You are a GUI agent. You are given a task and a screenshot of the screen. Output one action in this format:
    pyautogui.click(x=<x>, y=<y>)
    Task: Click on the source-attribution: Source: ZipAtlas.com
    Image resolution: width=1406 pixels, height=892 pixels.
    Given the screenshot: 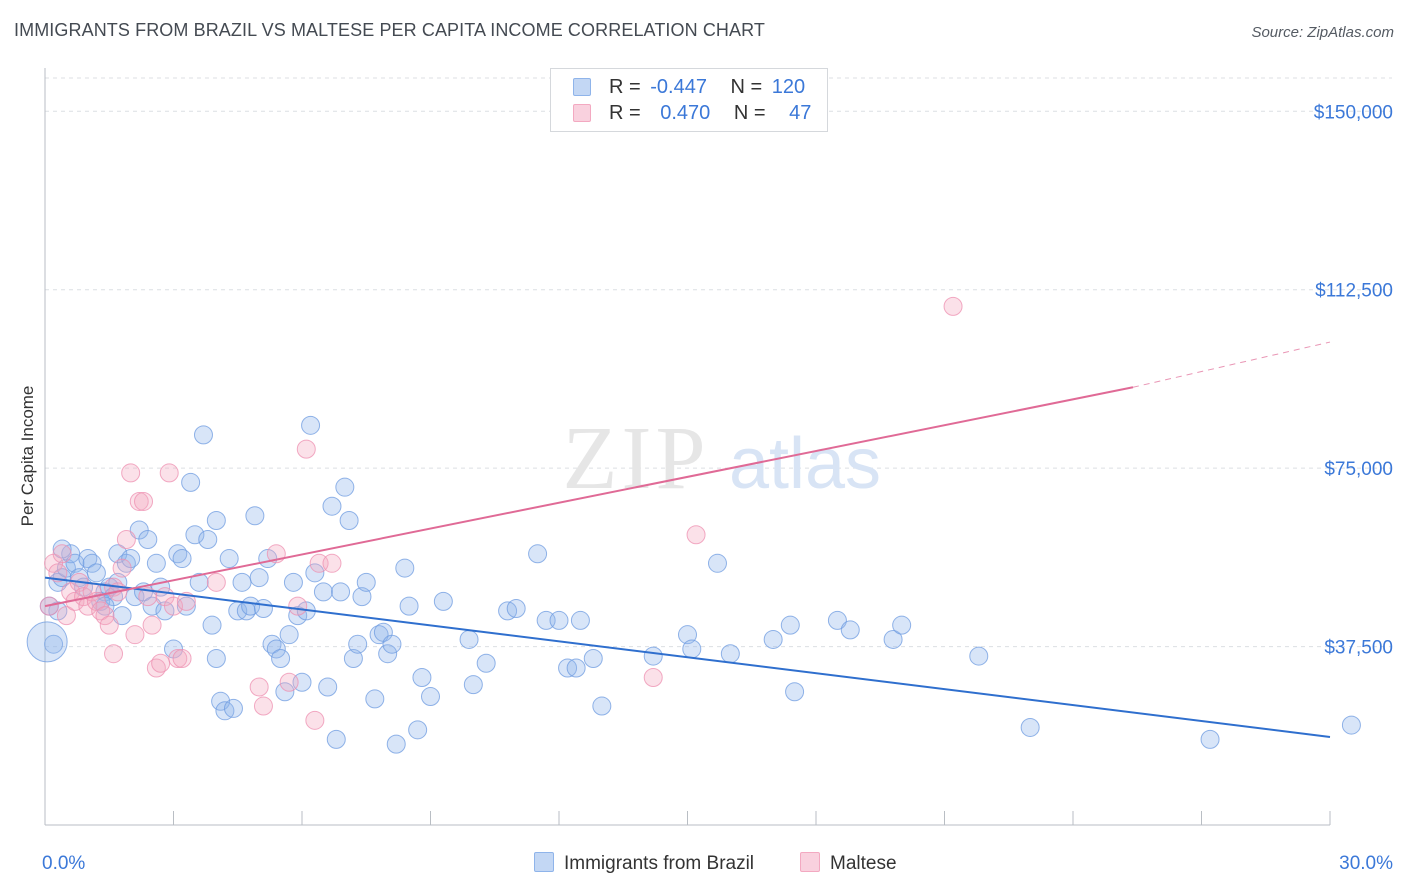 What is the action you would take?
    pyautogui.click(x=1322, y=32)
    